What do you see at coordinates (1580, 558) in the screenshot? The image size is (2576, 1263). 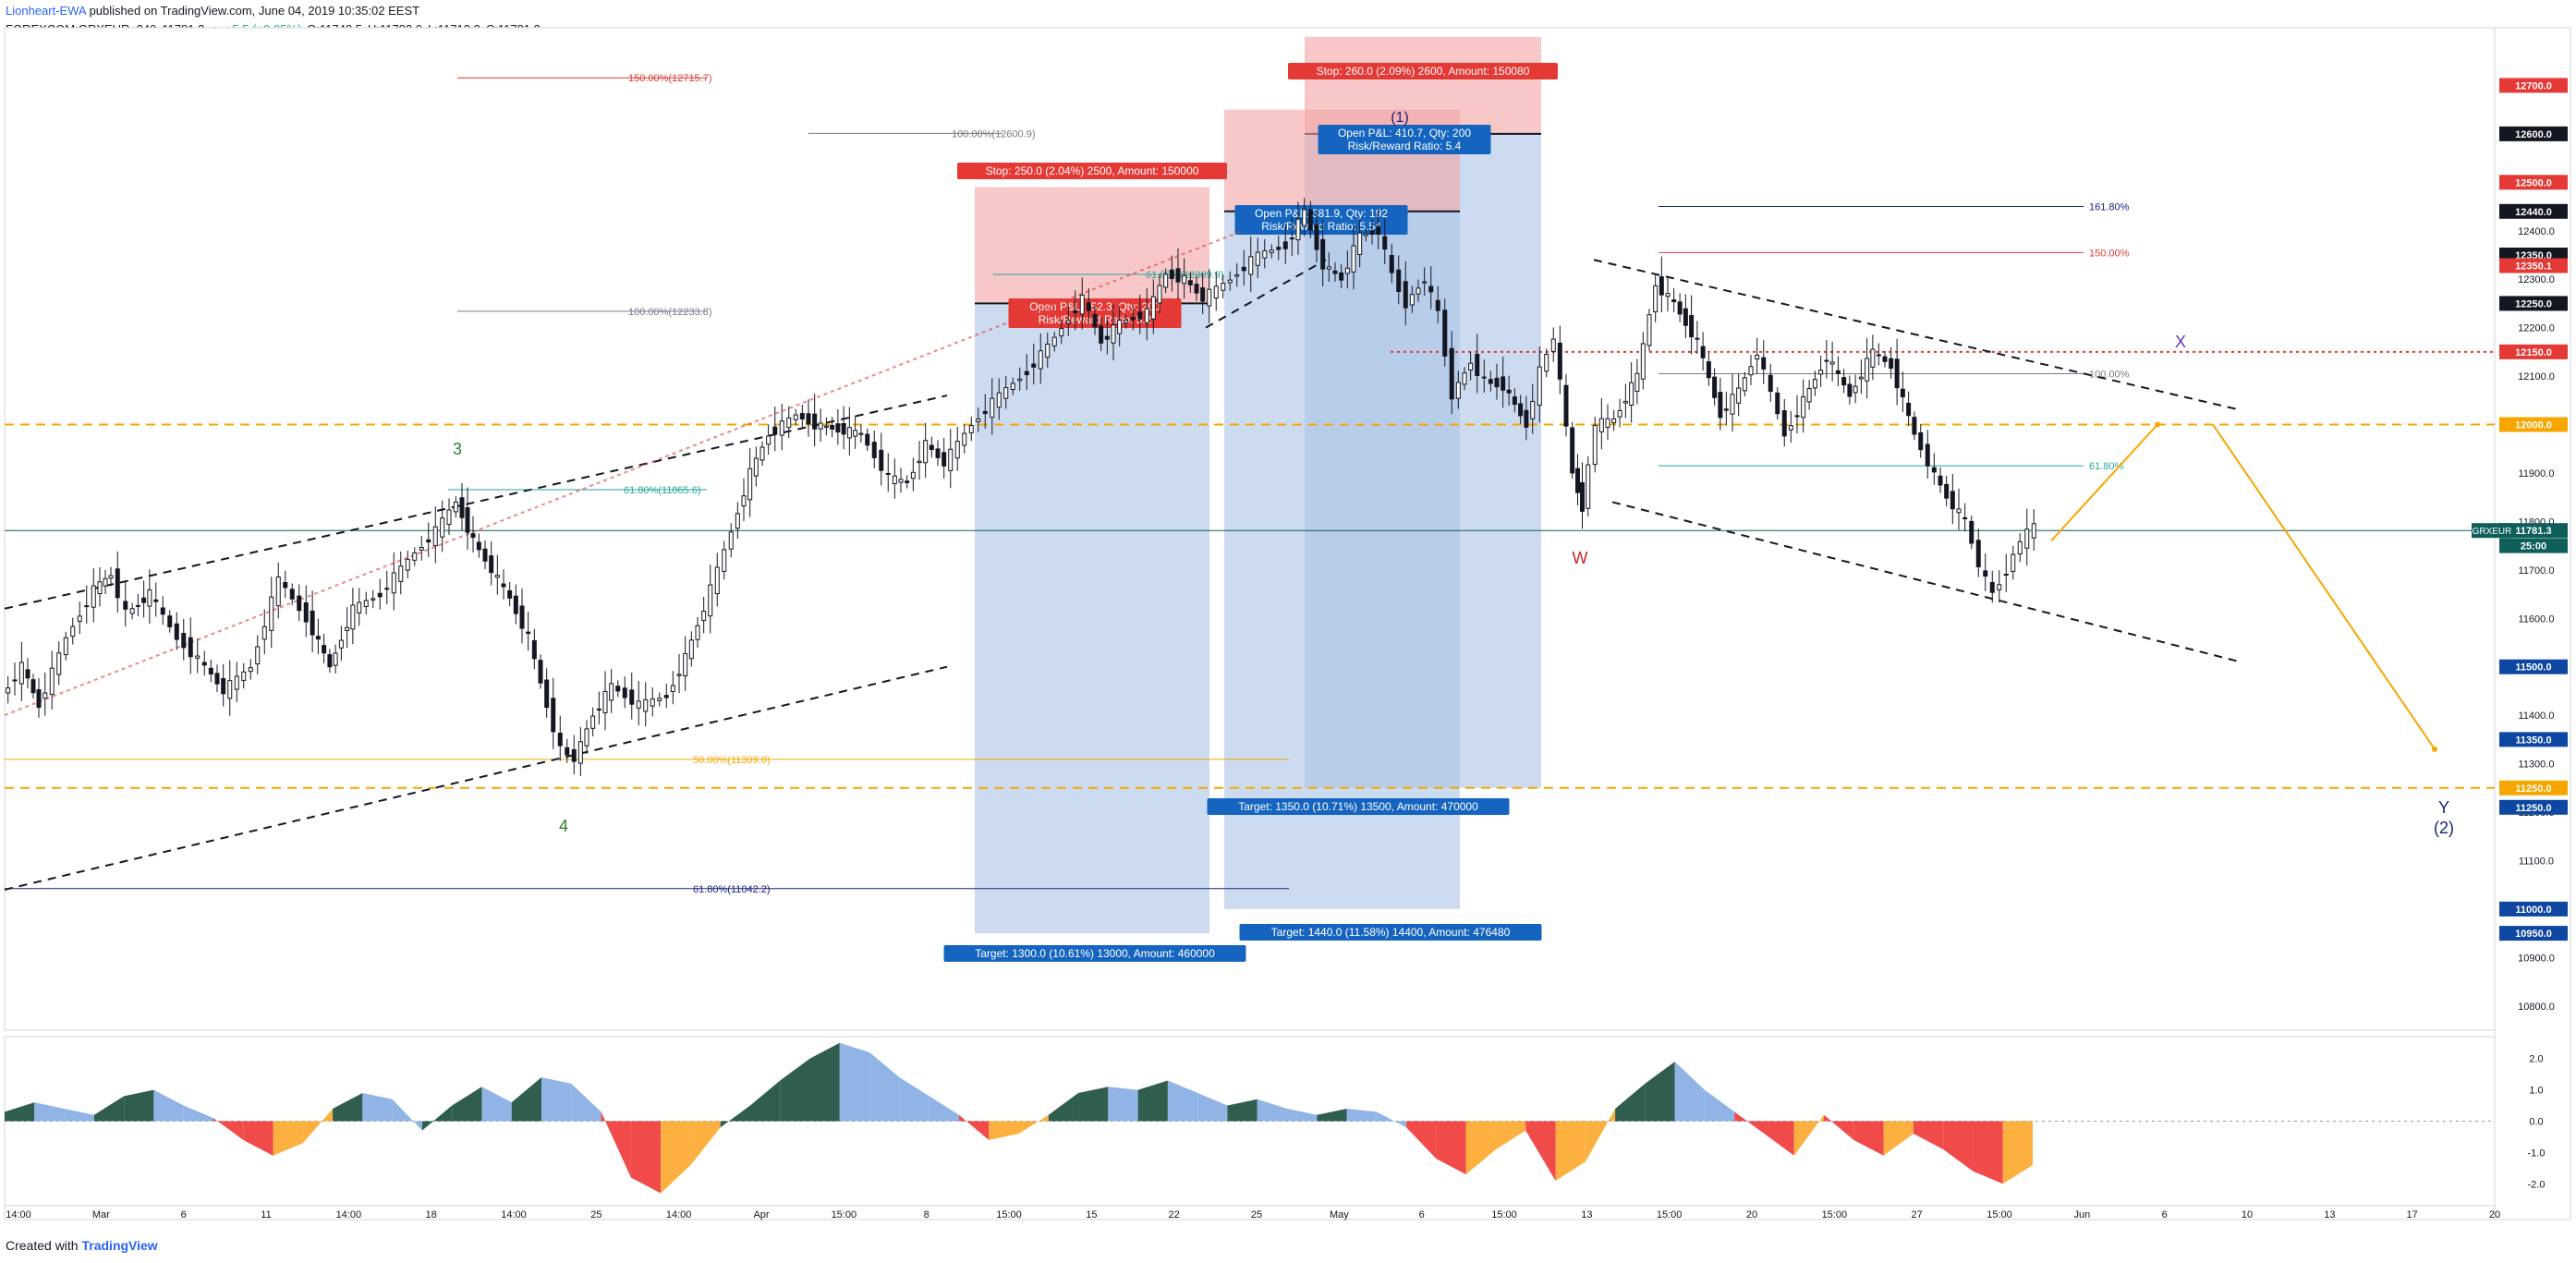 I see `wave-label-W: W` at bounding box center [1580, 558].